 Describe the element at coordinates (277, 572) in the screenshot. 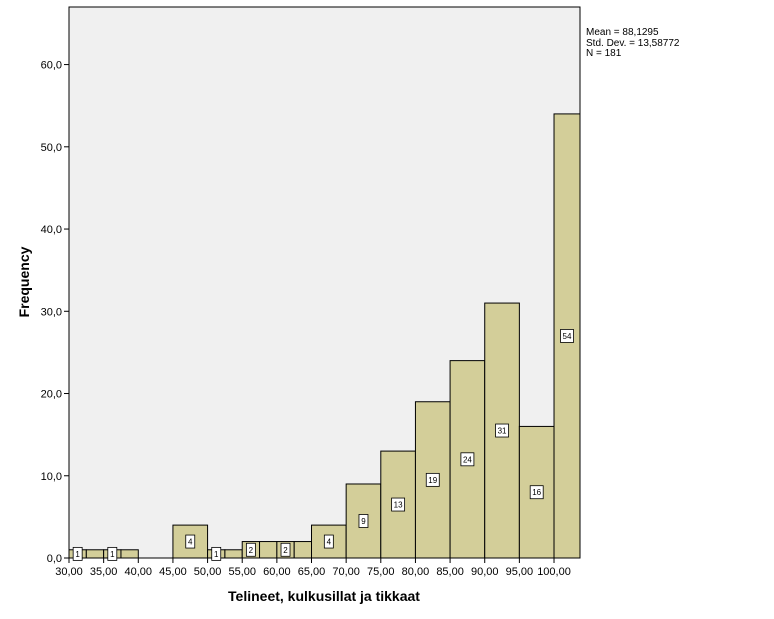

I see `x-tick-label-6: 60,00` at that location.